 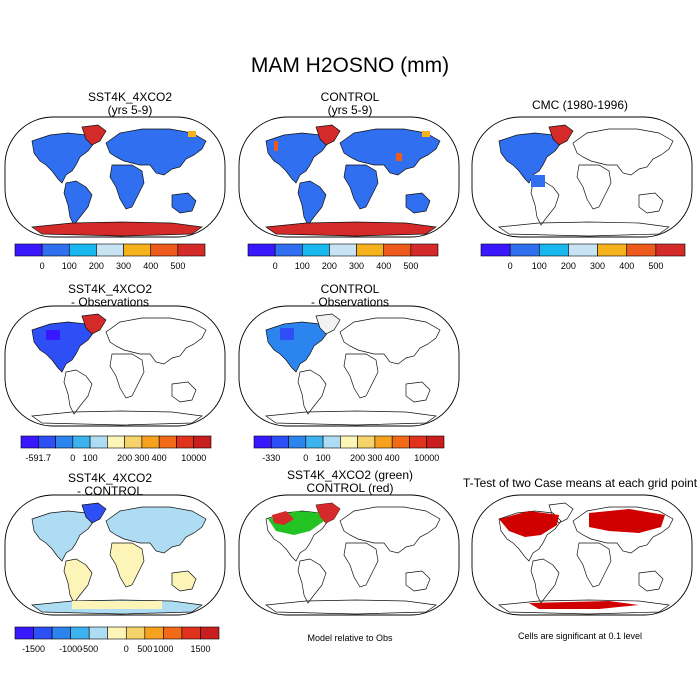 I want to click on colorbar-sst4k-obs: -591.7 0 100 200 300 400 10000, so click(x=116, y=449).